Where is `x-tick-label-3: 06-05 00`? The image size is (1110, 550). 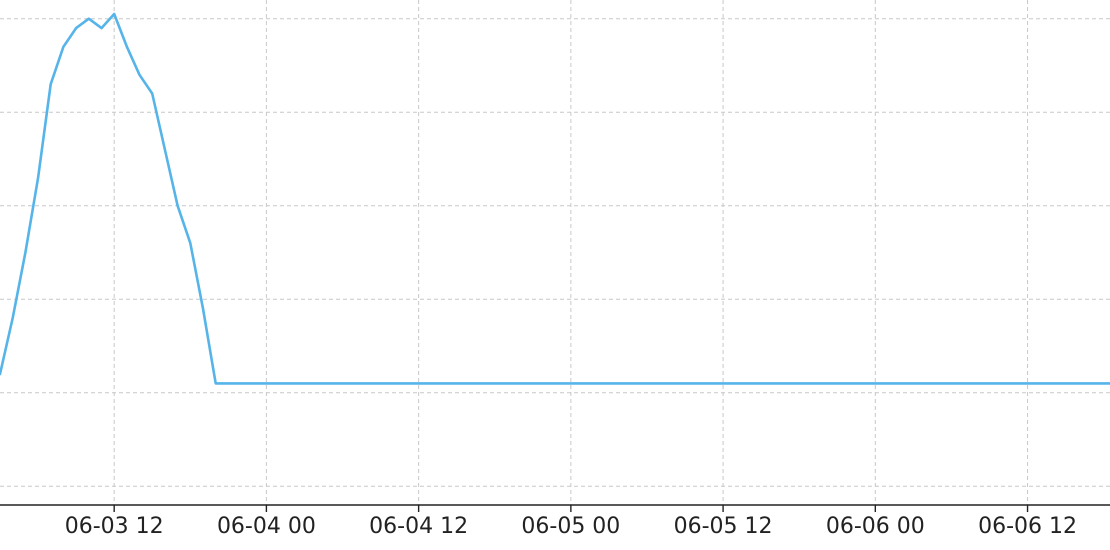
x-tick-label-3: 06-05 00 is located at coordinates (570, 526).